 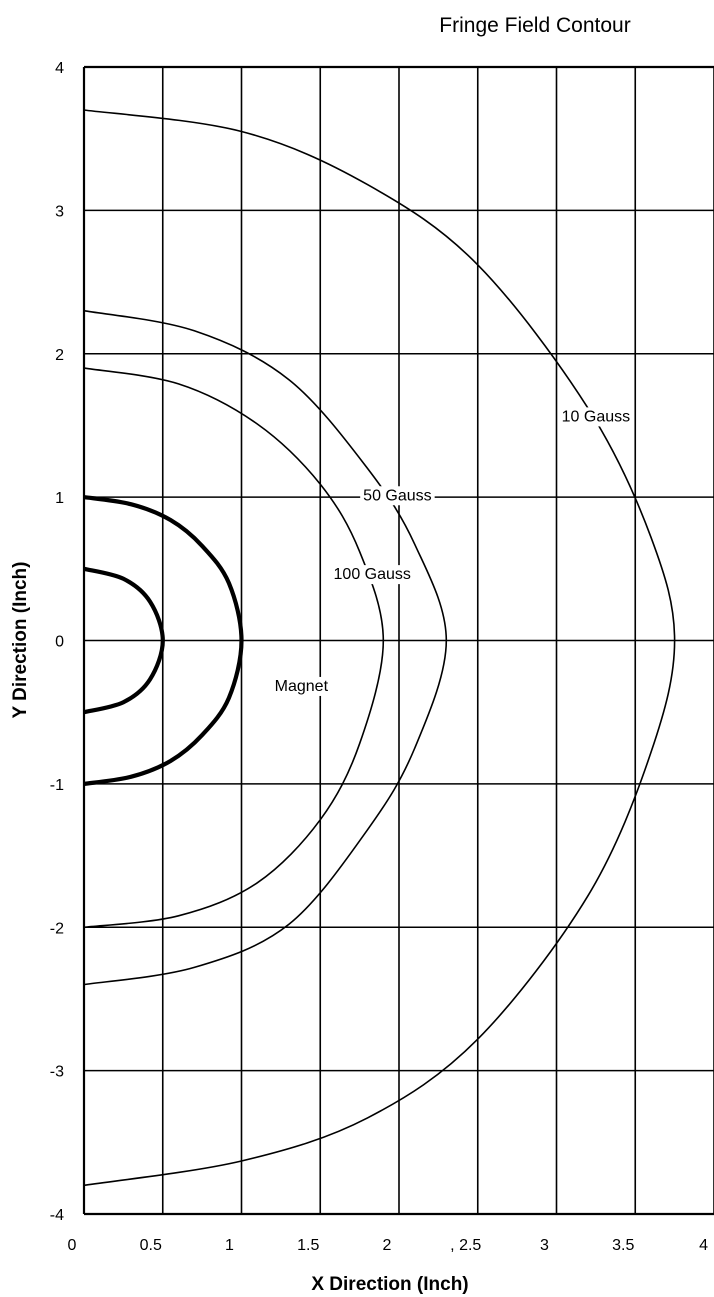 I want to click on y-tick-label: 1, so click(x=59, y=498).